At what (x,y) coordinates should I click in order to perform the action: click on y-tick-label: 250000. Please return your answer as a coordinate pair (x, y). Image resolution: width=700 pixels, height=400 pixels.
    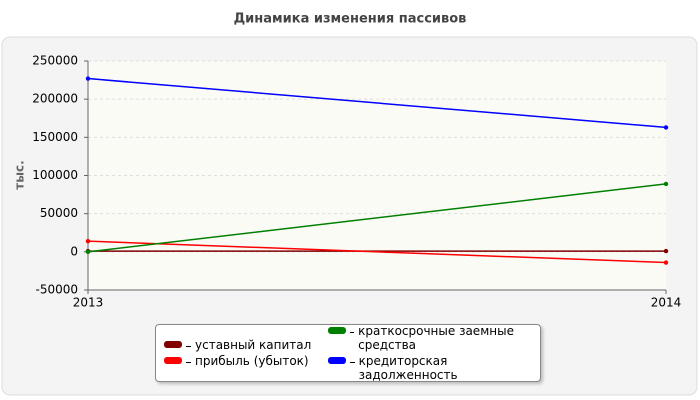
    Looking at the image, I should click on (55, 61).